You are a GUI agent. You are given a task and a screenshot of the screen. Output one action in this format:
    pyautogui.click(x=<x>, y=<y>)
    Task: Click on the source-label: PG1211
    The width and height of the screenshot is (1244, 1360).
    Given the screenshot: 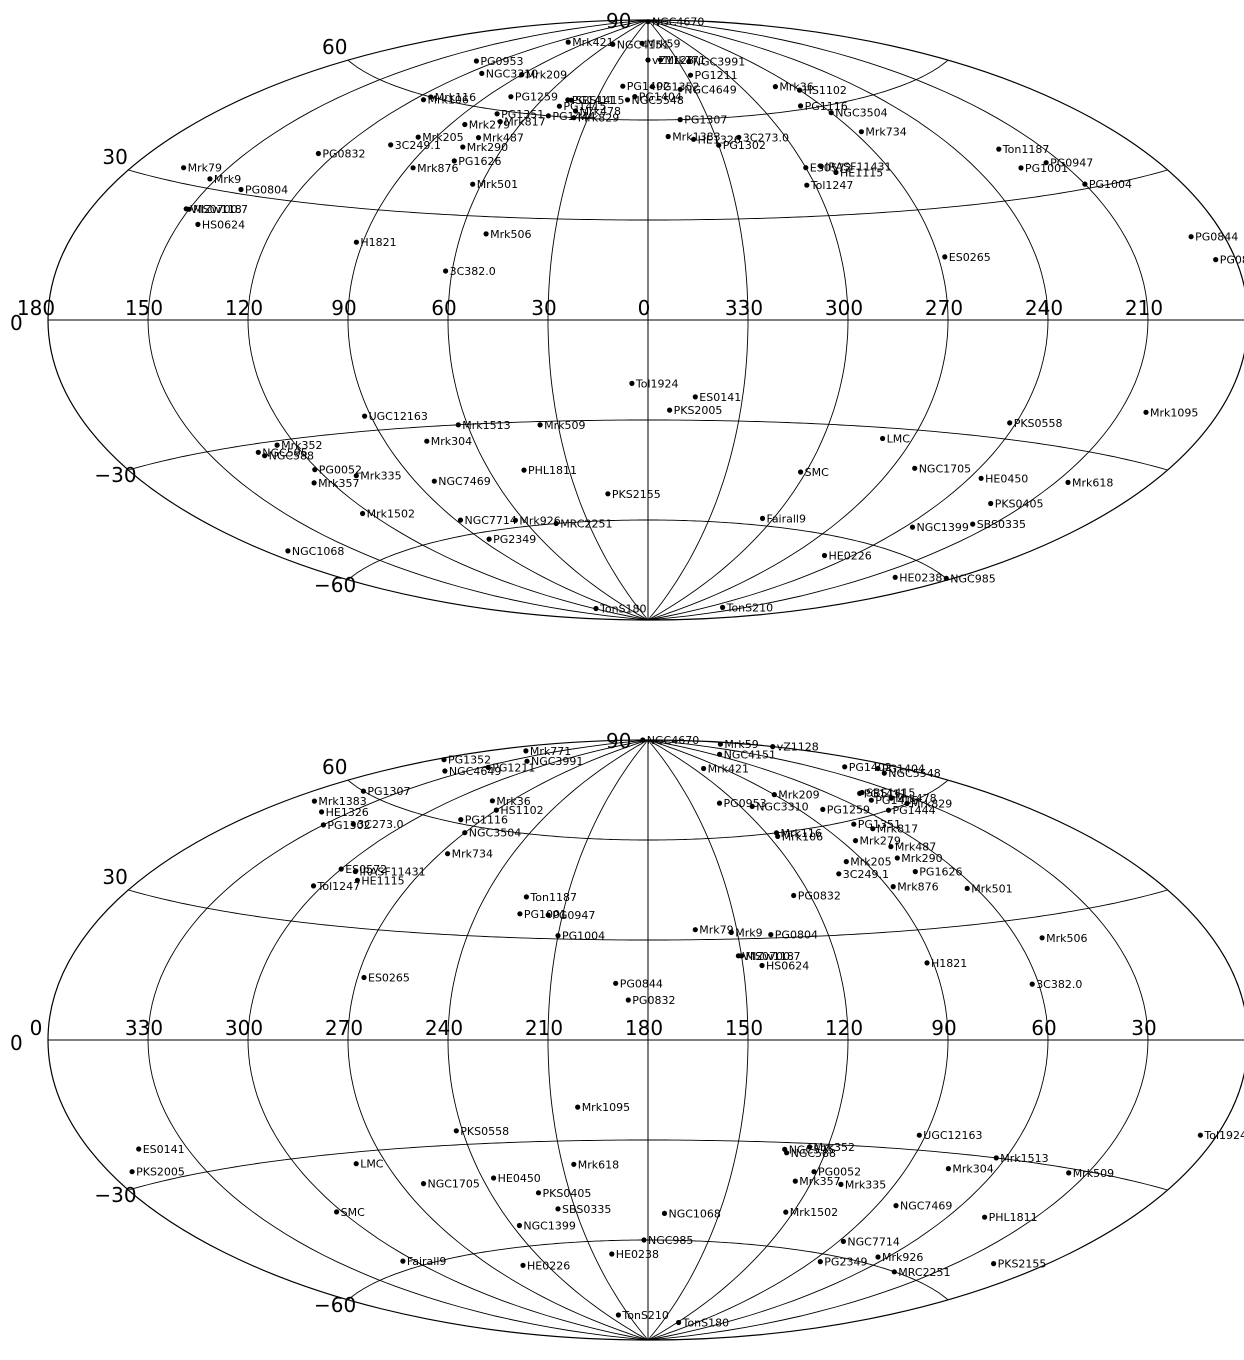 What is the action you would take?
    pyautogui.click(x=716, y=75)
    